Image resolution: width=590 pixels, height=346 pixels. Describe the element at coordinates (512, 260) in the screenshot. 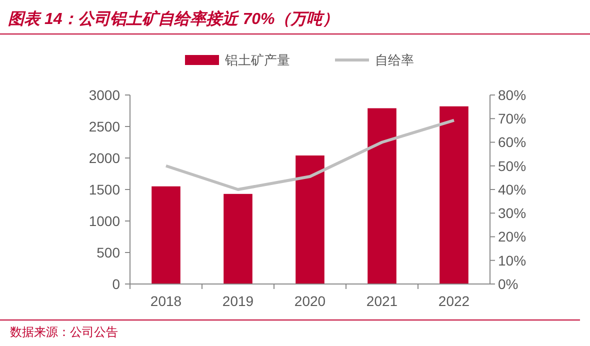

I see `y2-tick-label: 10%` at that location.